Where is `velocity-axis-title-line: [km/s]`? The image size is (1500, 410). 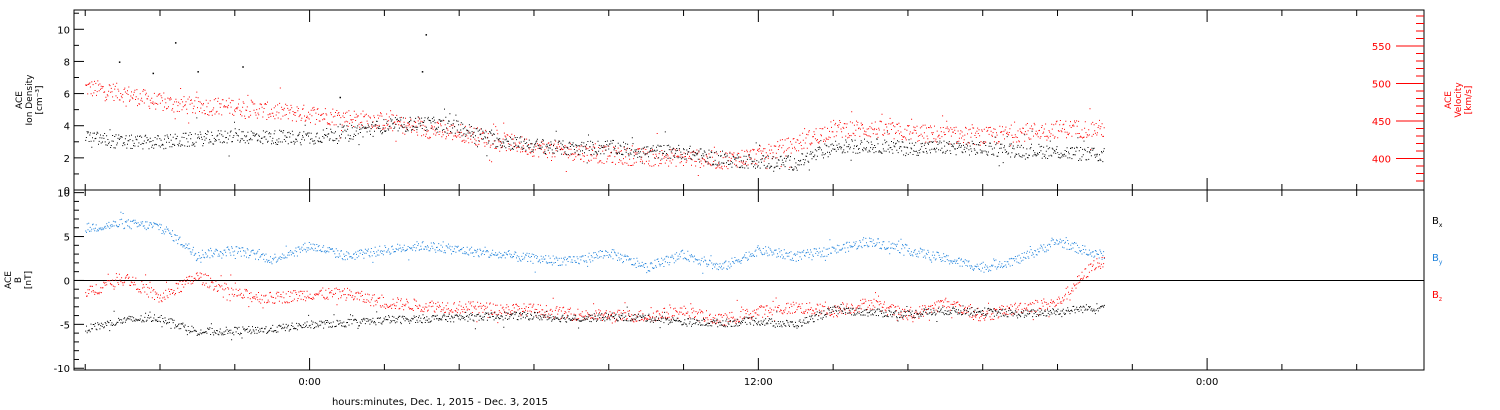 velocity-axis-title-line: [km/s] is located at coordinates (1469, 100).